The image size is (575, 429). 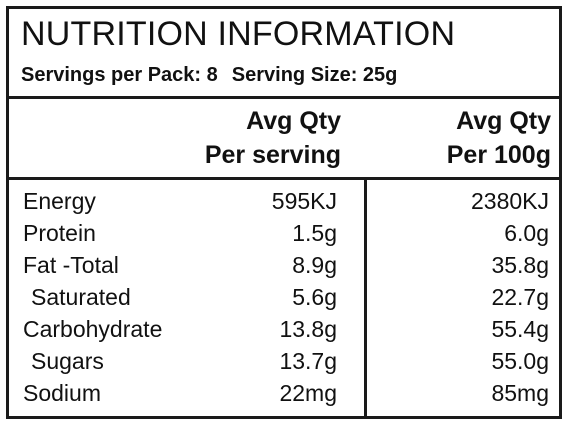 I want to click on per-100g-value: 85mg, so click(x=520, y=393).